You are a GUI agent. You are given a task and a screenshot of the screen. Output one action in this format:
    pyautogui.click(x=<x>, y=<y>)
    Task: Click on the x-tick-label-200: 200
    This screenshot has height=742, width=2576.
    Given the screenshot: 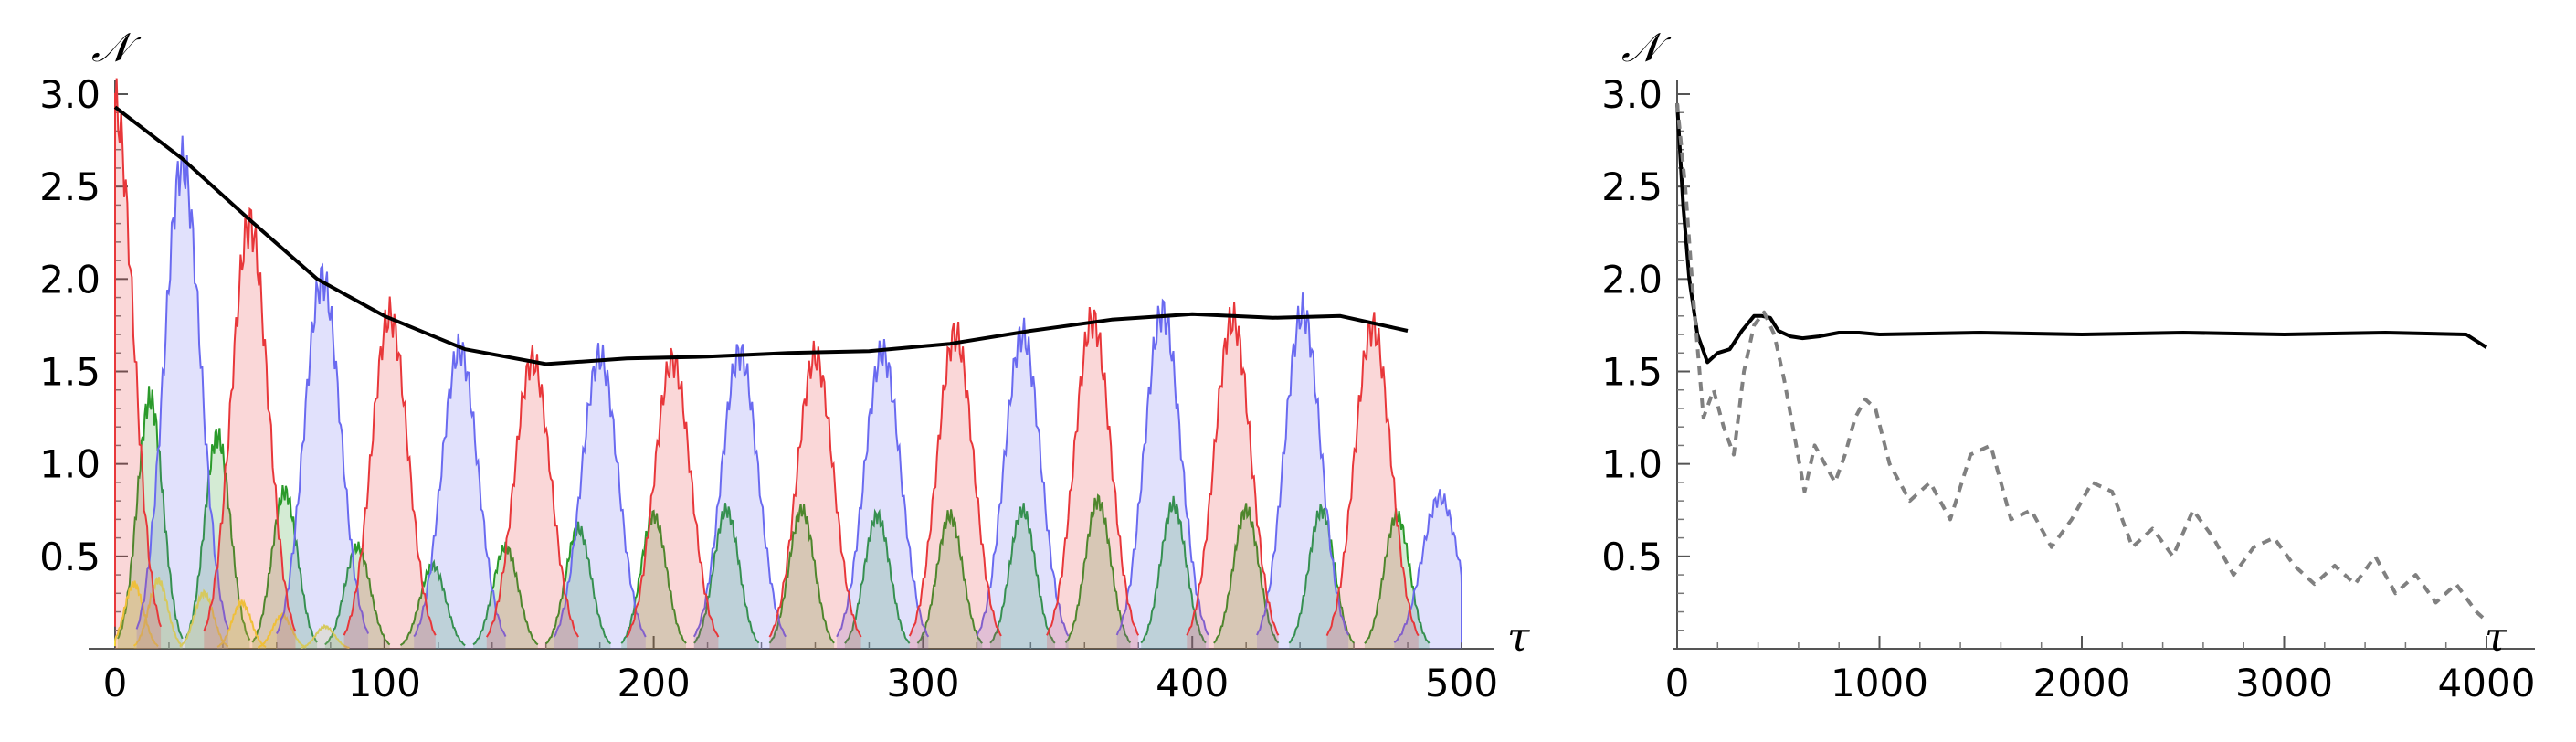 What is the action you would take?
    pyautogui.click(x=654, y=683)
    